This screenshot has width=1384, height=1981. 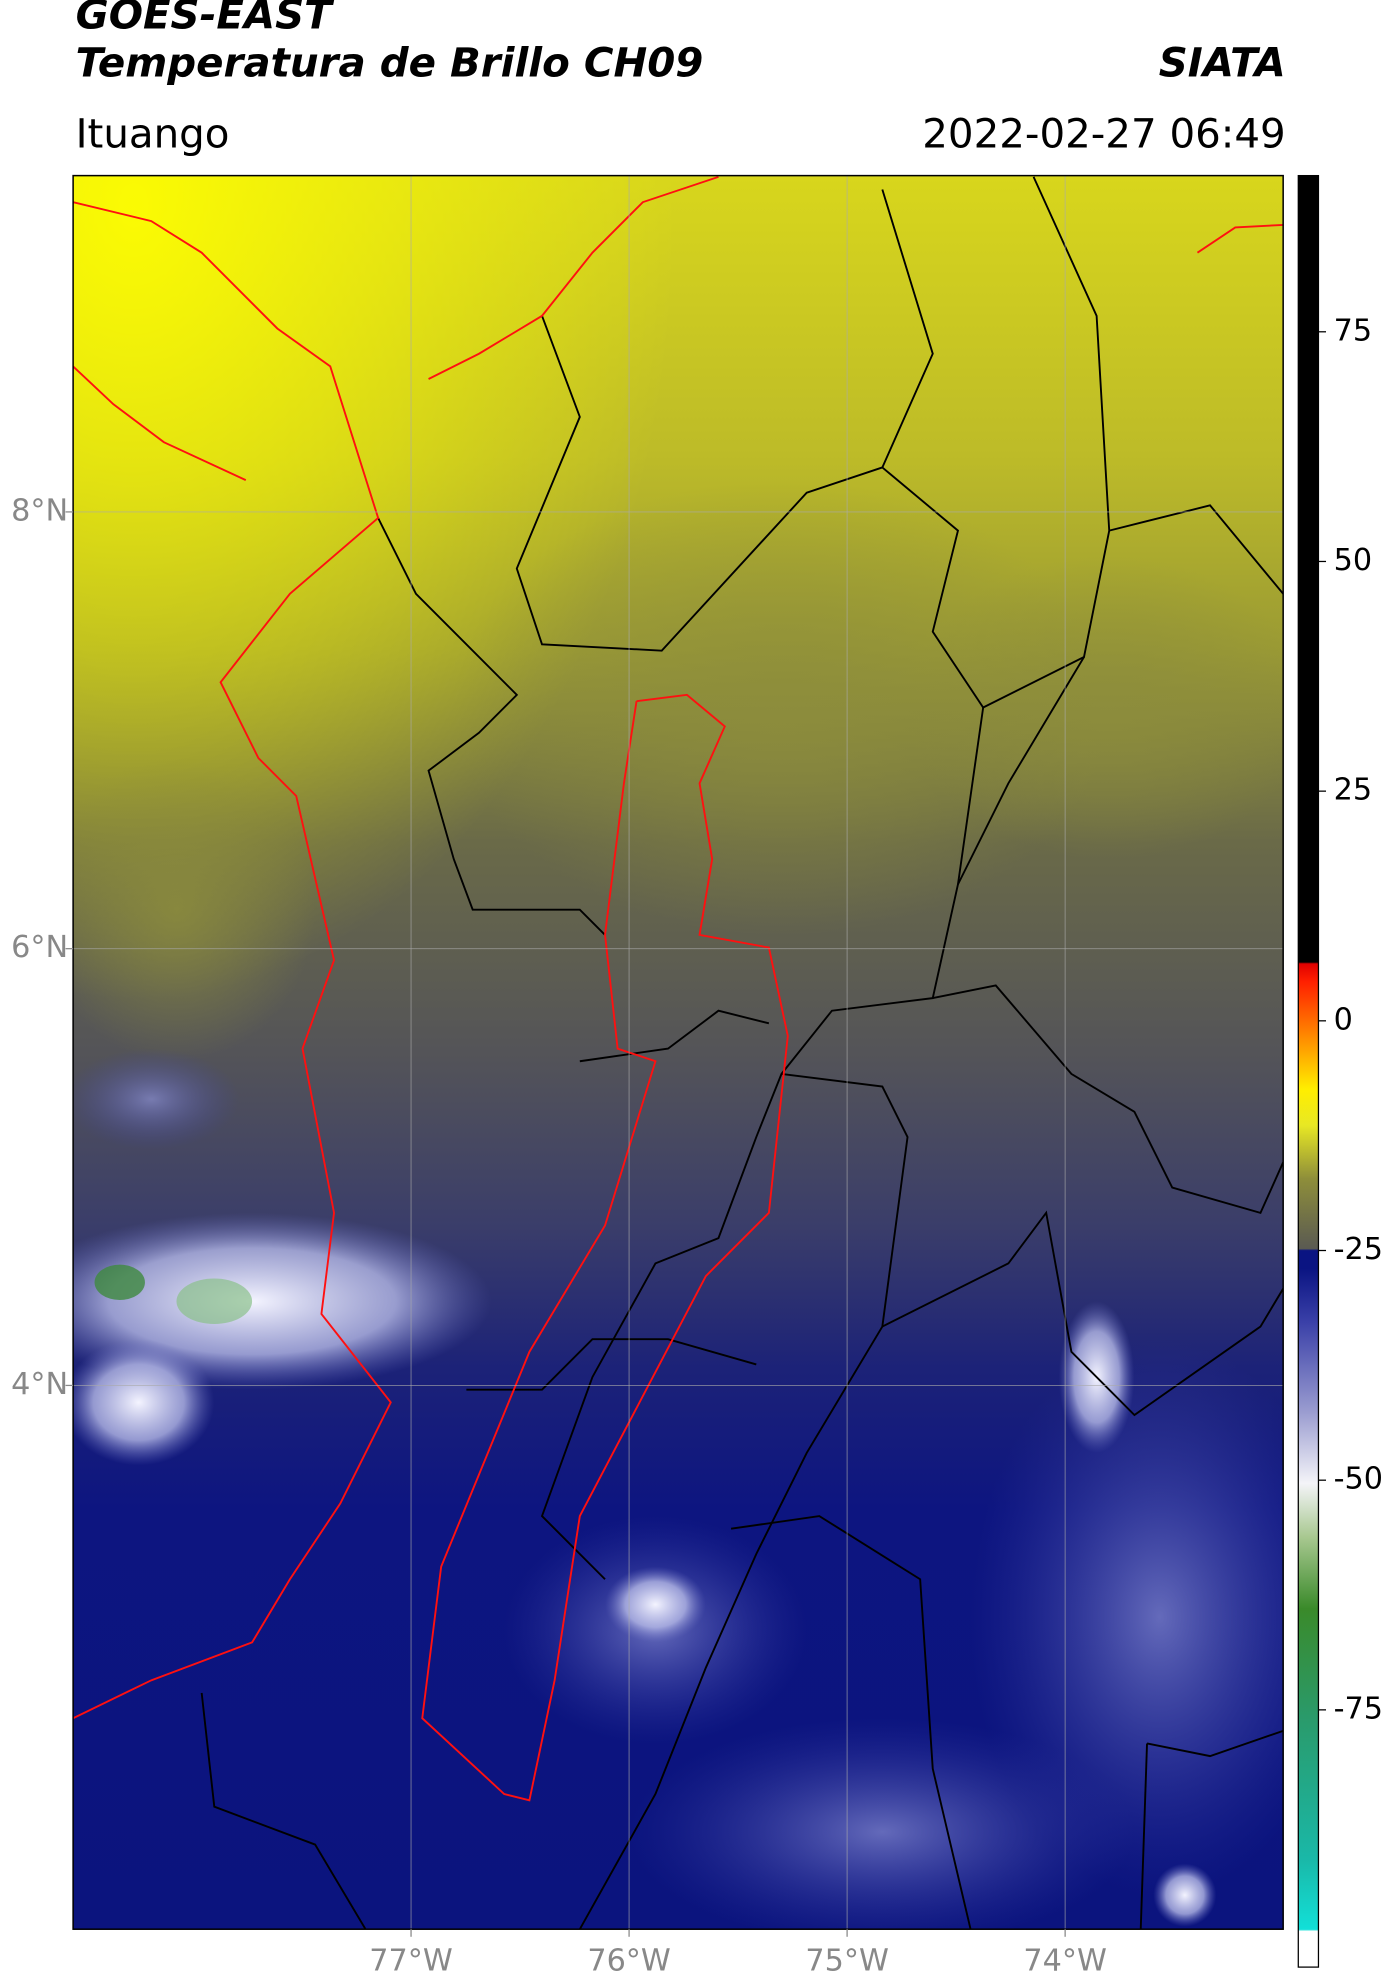 I want to click on colorbar-label: 75, so click(x=1353, y=330).